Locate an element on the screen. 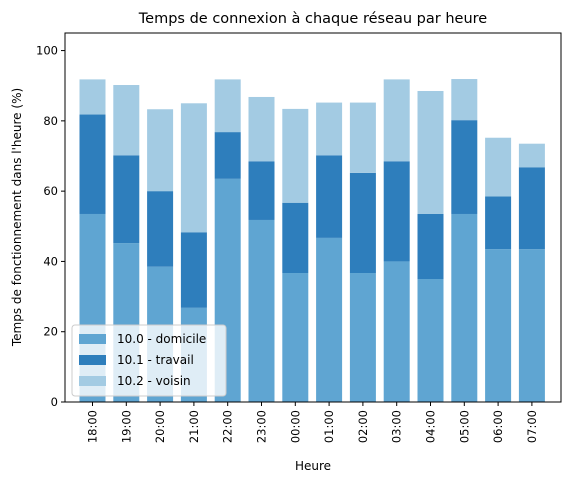 Image resolution: width=571 pixels, height=481 pixels. y-axis: 0 20 40 60 80 100 is located at coordinates (50, 226).